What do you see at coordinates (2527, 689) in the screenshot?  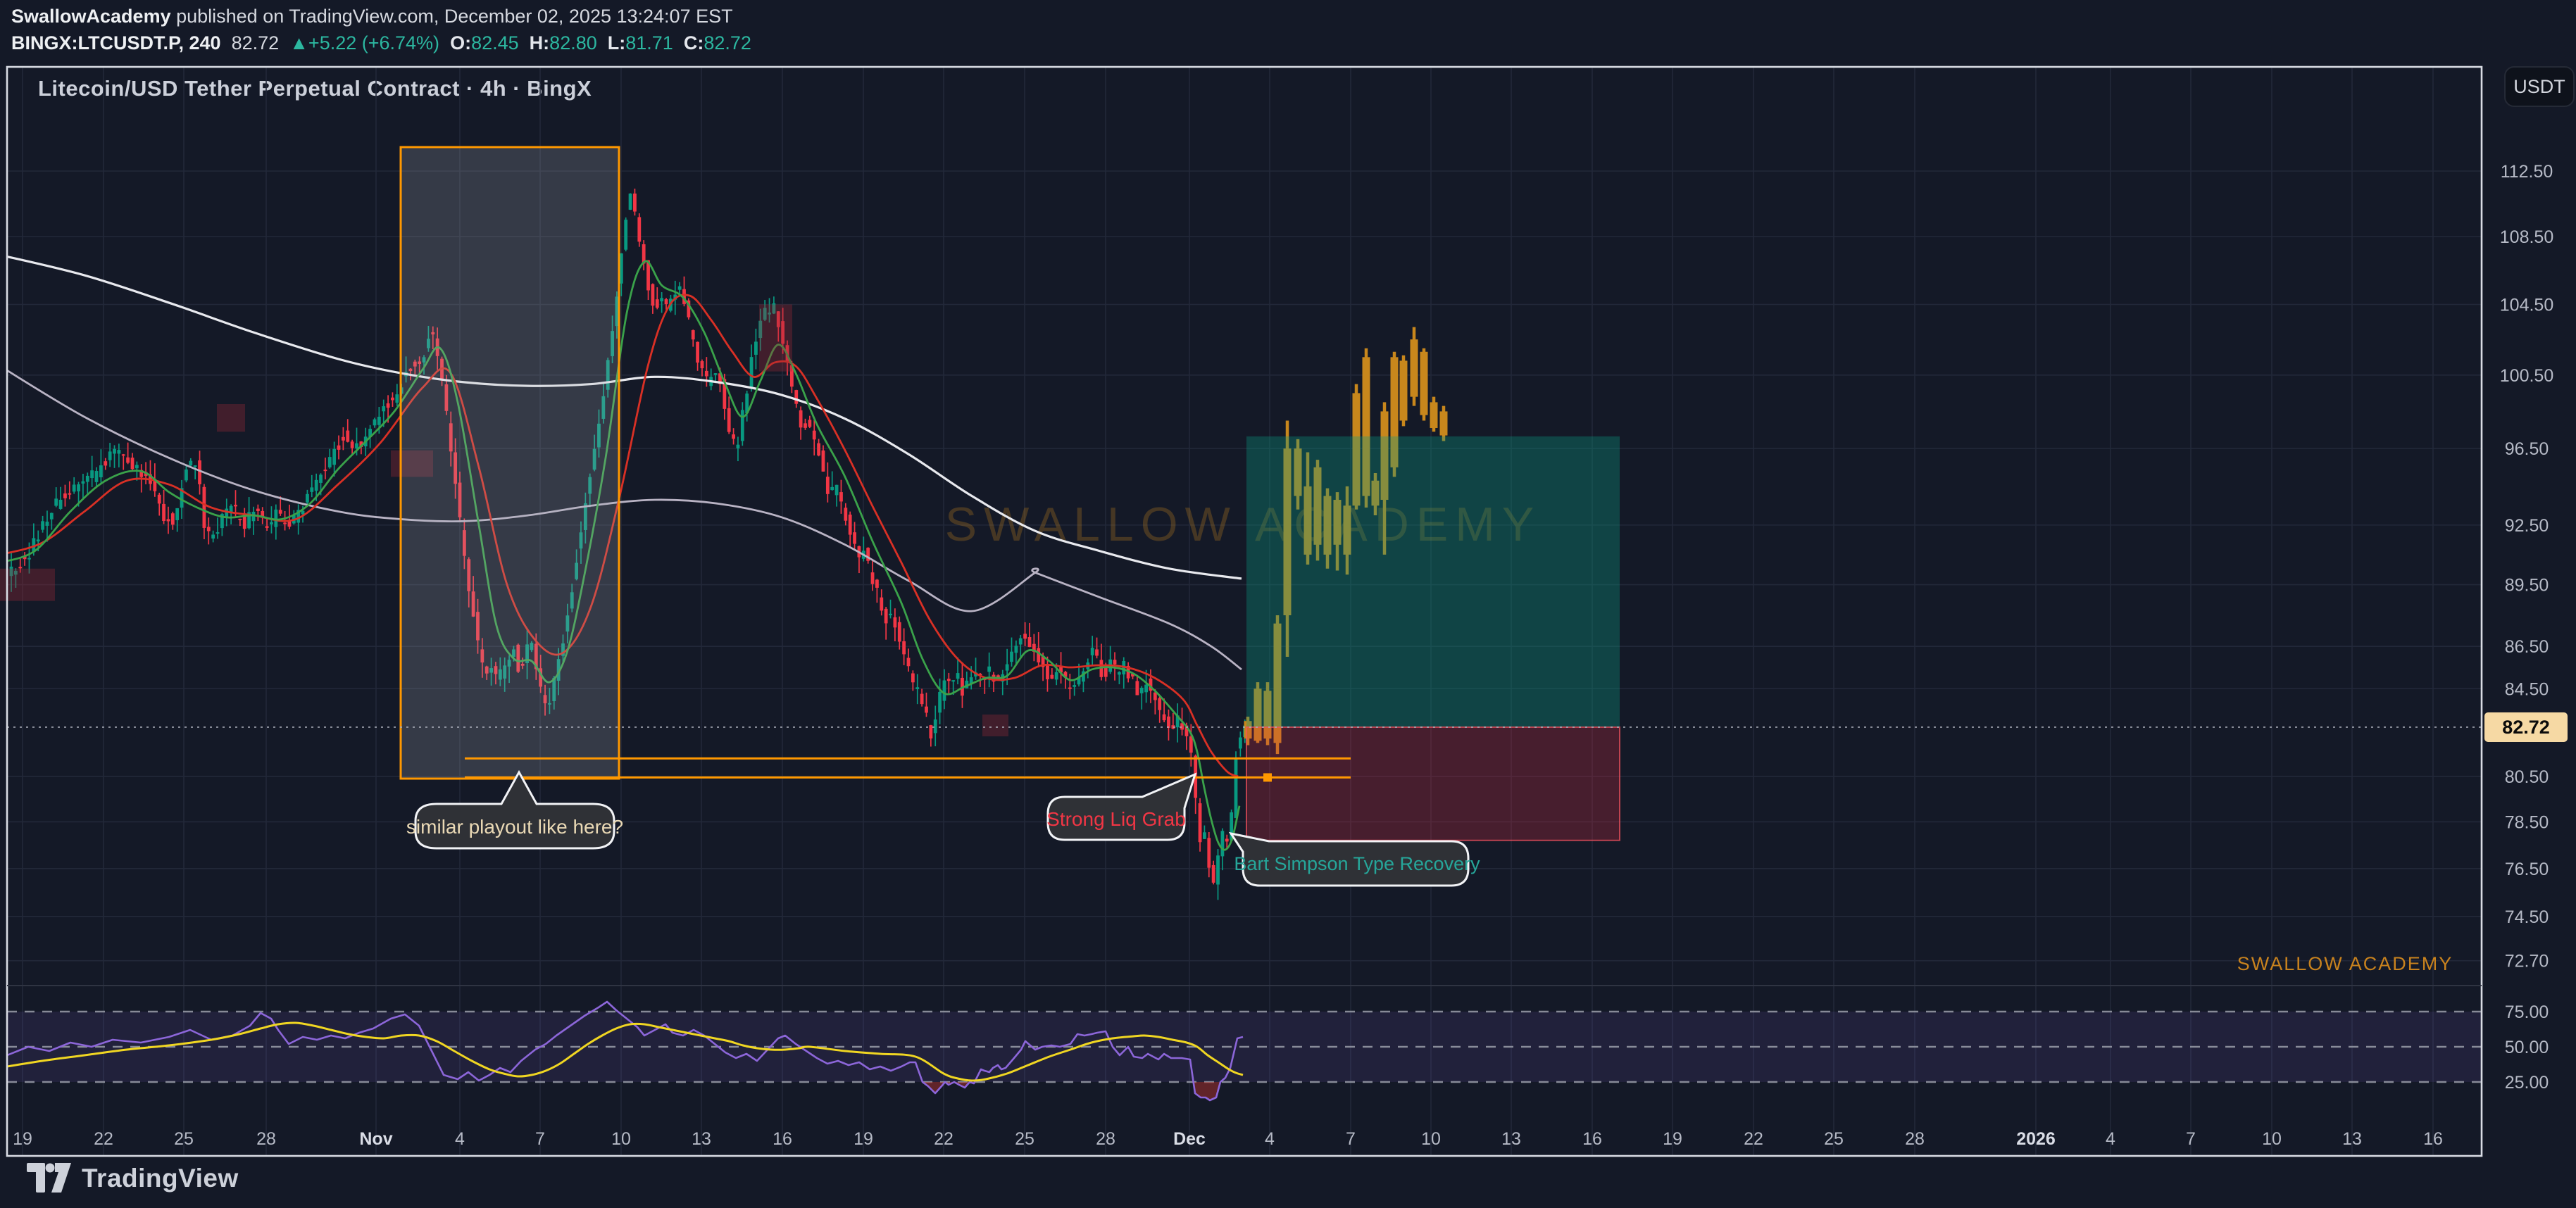 I see `price-tick-label: 84.50` at bounding box center [2527, 689].